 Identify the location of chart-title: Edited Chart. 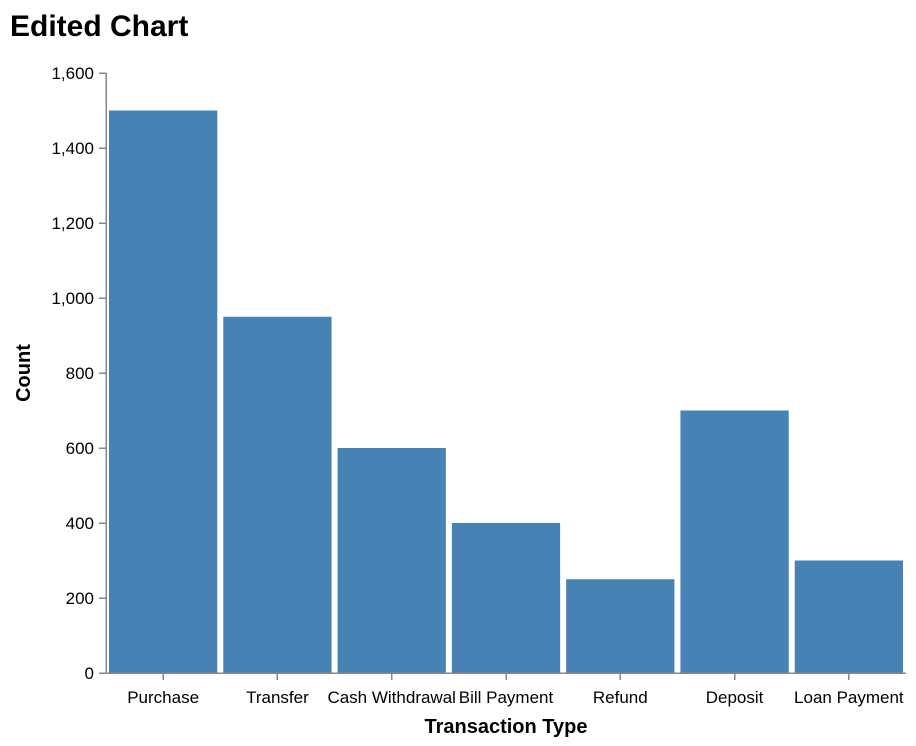
(99, 26).